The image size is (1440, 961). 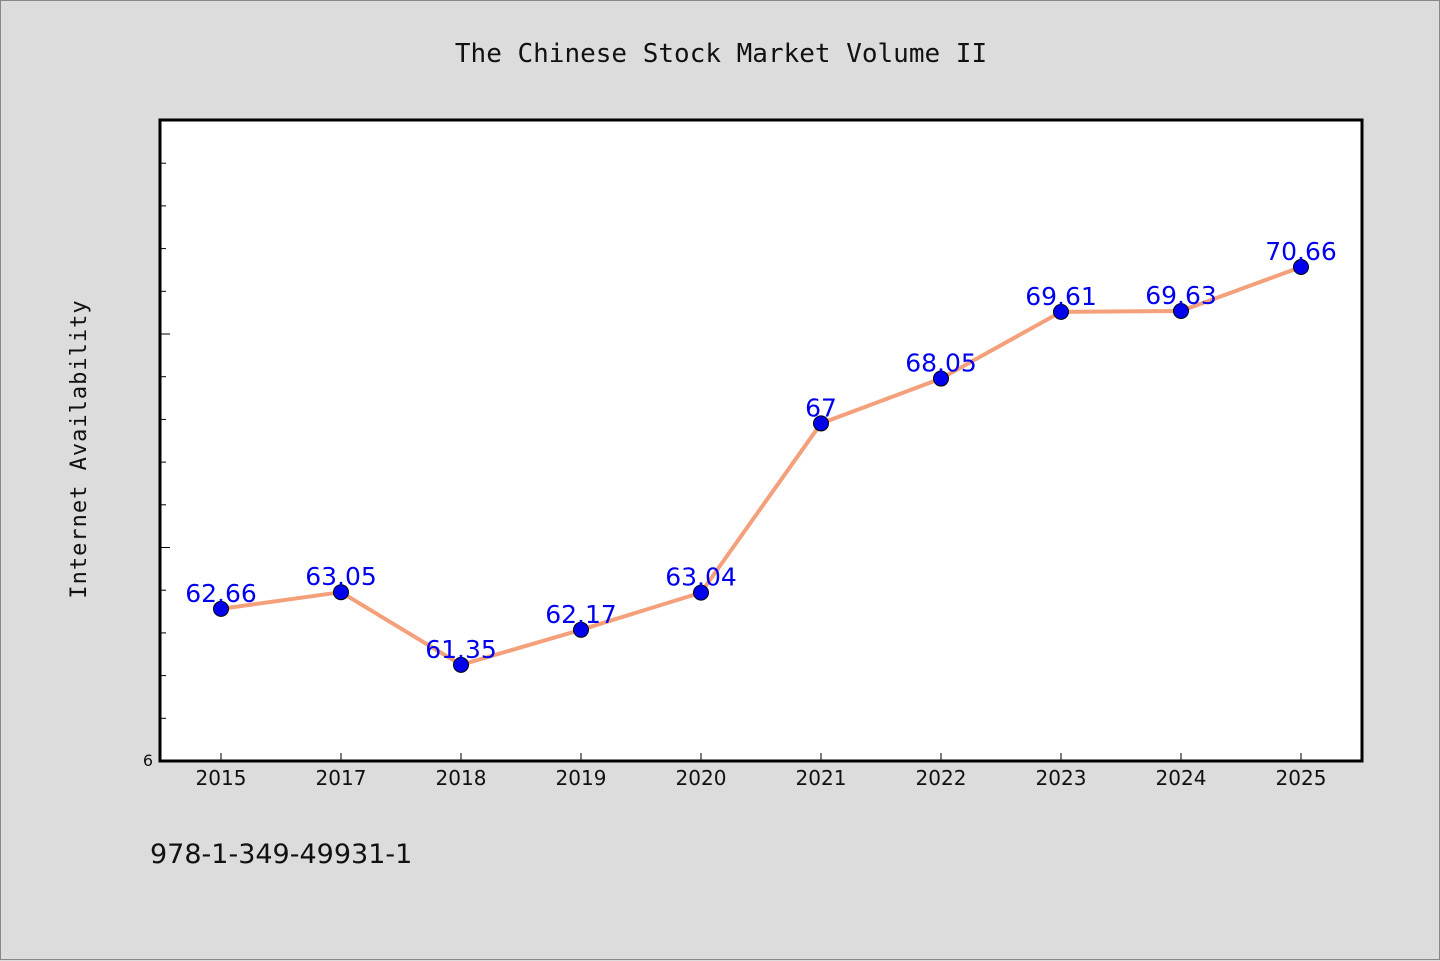 What do you see at coordinates (1061, 311) in the screenshot?
I see `data-point-2023` at bounding box center [1061, 311].